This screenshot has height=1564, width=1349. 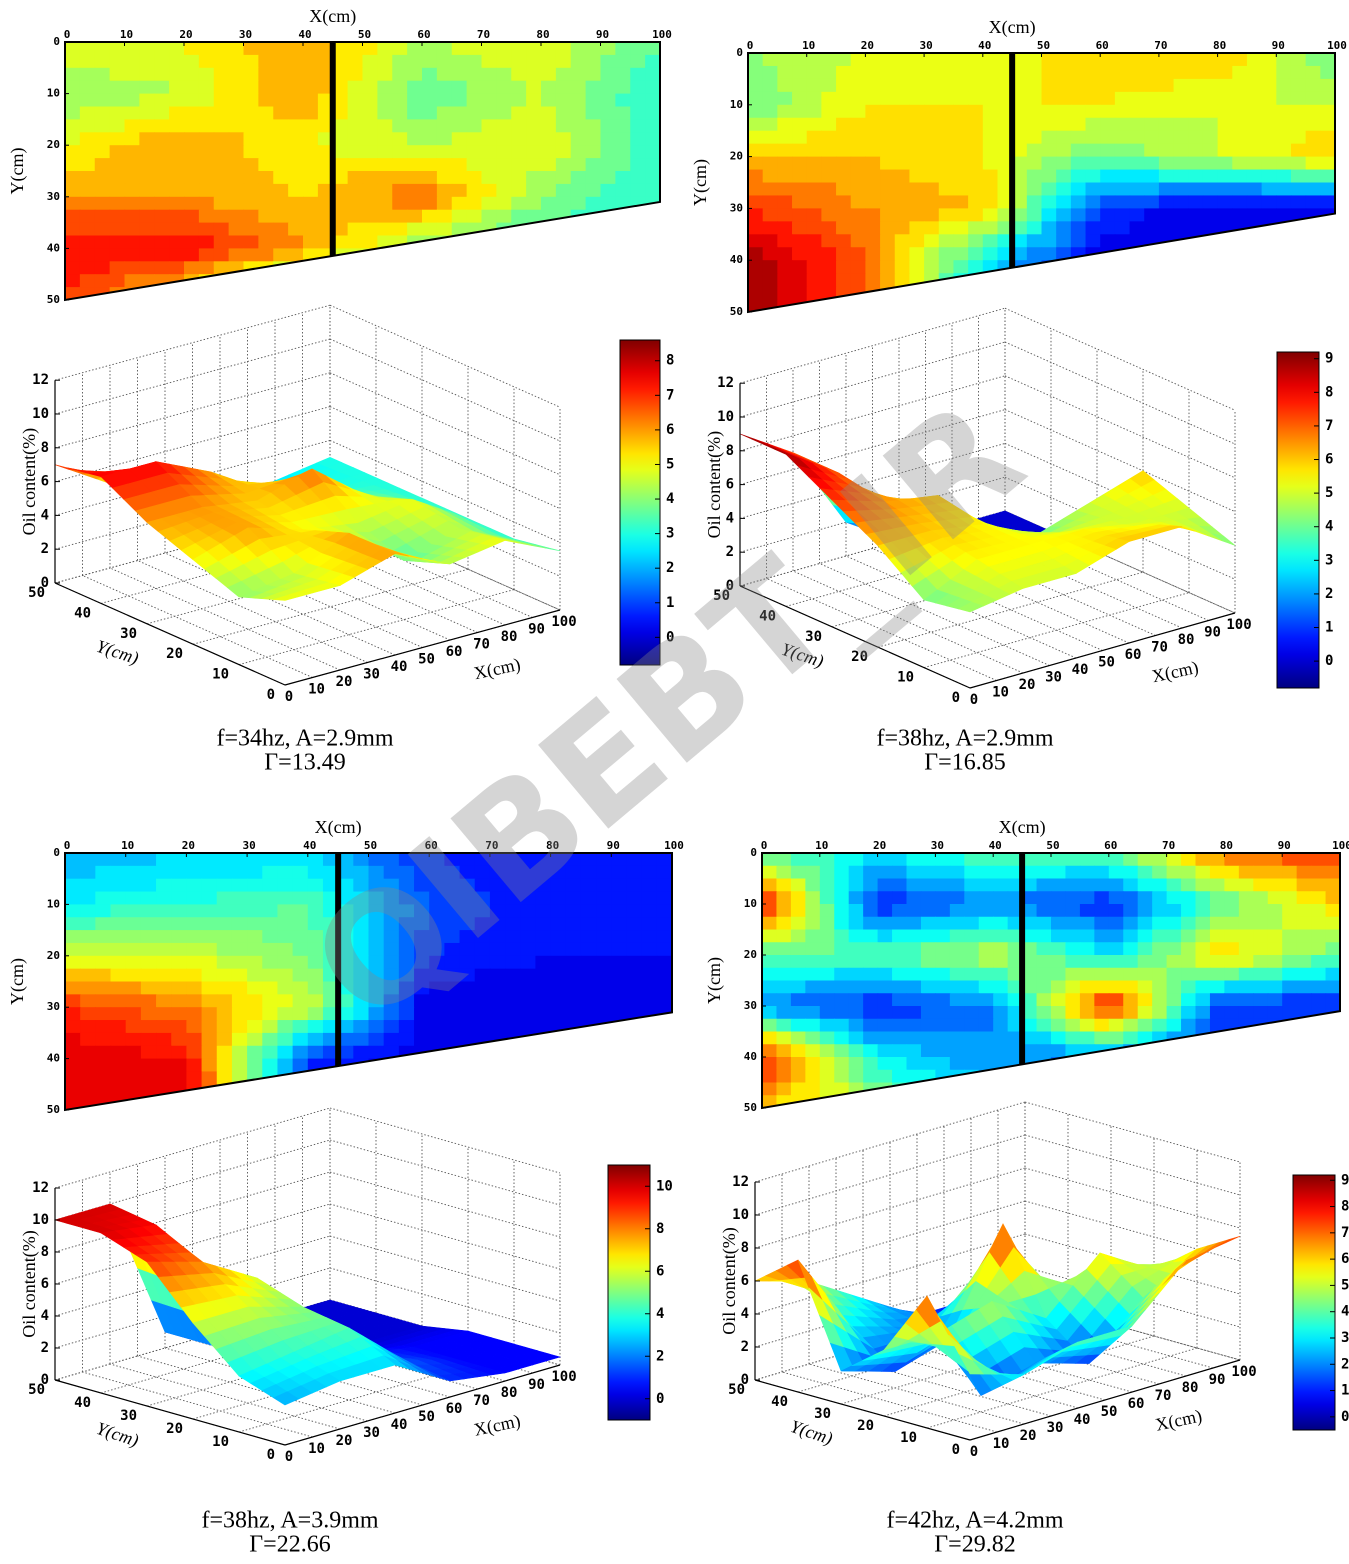 I want to click on colorbar-tick-label: 8, so click(x=670, y=361).